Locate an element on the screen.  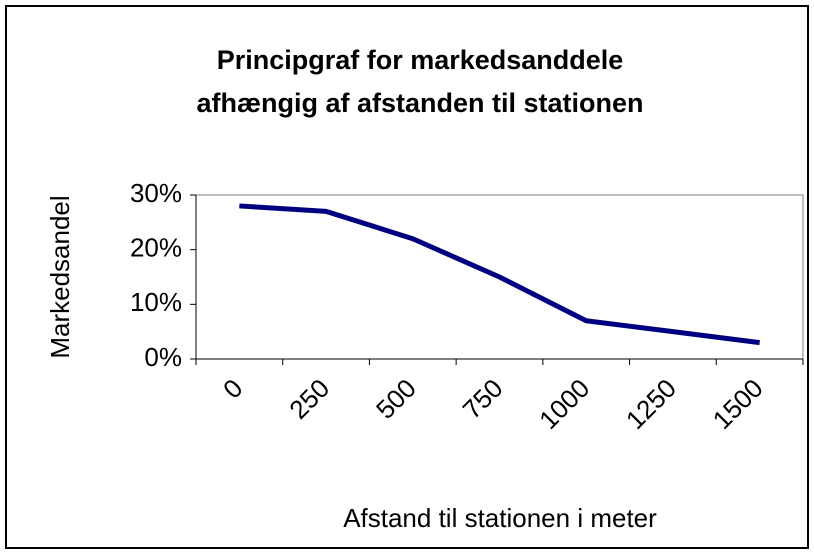
y-axis-title: Markedsandel is located at coordinates (60, 276).